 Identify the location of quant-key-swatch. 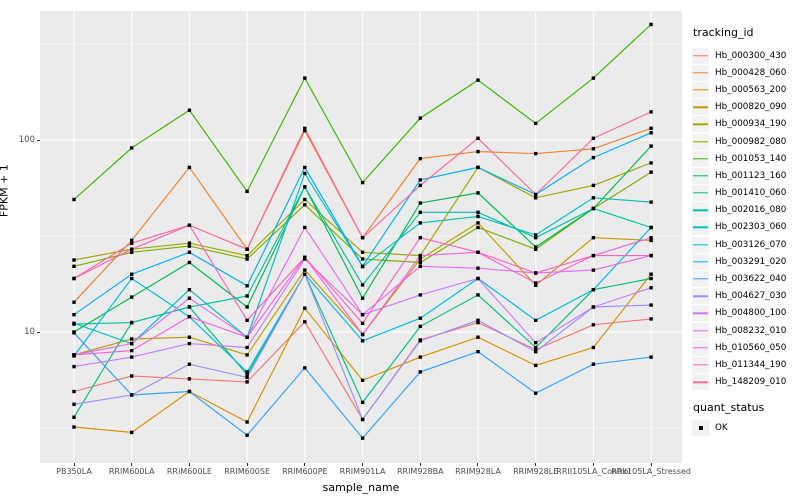
(700, 428).